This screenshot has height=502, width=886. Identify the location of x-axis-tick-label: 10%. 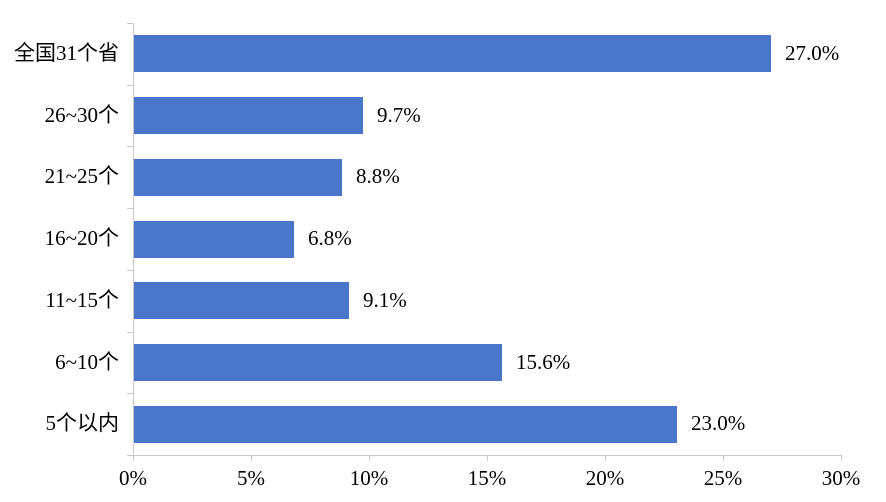
(369, 478).